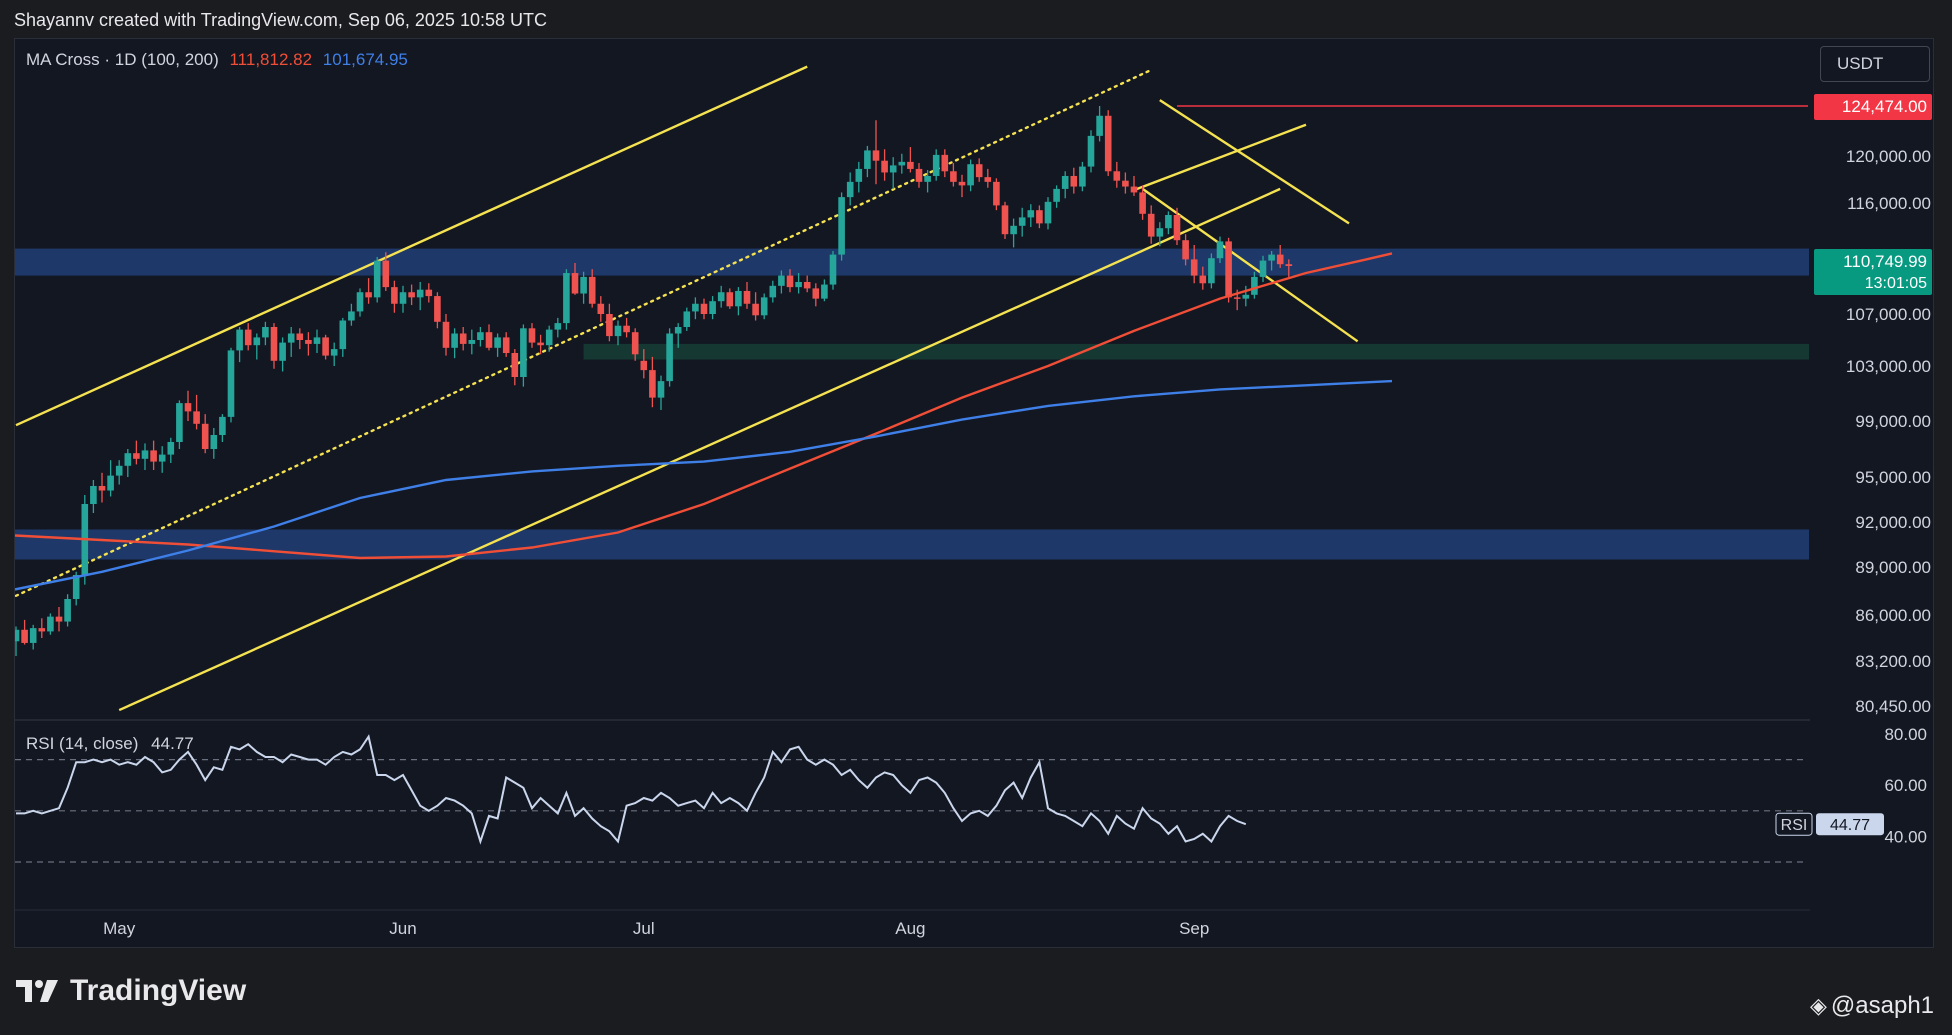 The image size is (1952, 1035). What do you see at coordinates (1893, 522) in the screenshot?
I see `price-axis-tick: 92,000.00` at bounding box center [1893, 522].